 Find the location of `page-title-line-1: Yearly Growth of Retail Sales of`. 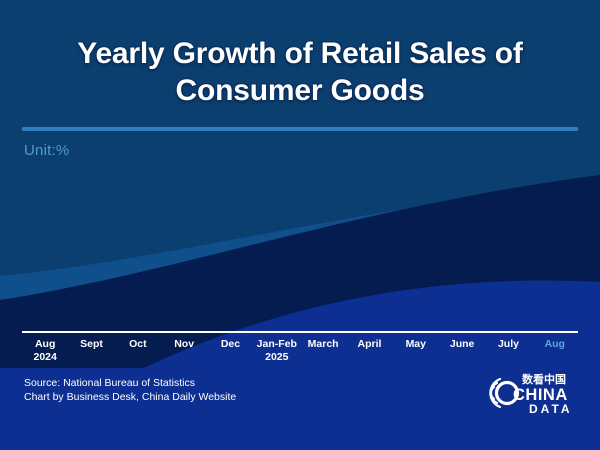

page-title-line-1: Yearly Growth of Retail Sales of is located at coordinates (300, 53).